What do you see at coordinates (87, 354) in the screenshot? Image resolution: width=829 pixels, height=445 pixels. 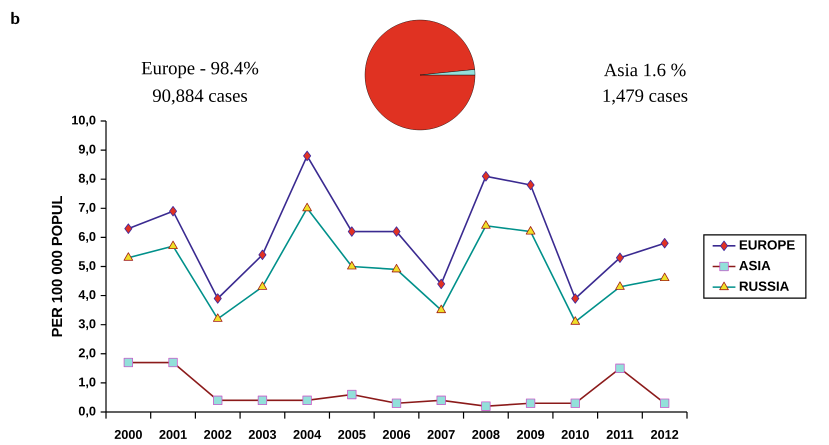 I see `y-tick-label: 2,0` at bounding box center [87, 354].